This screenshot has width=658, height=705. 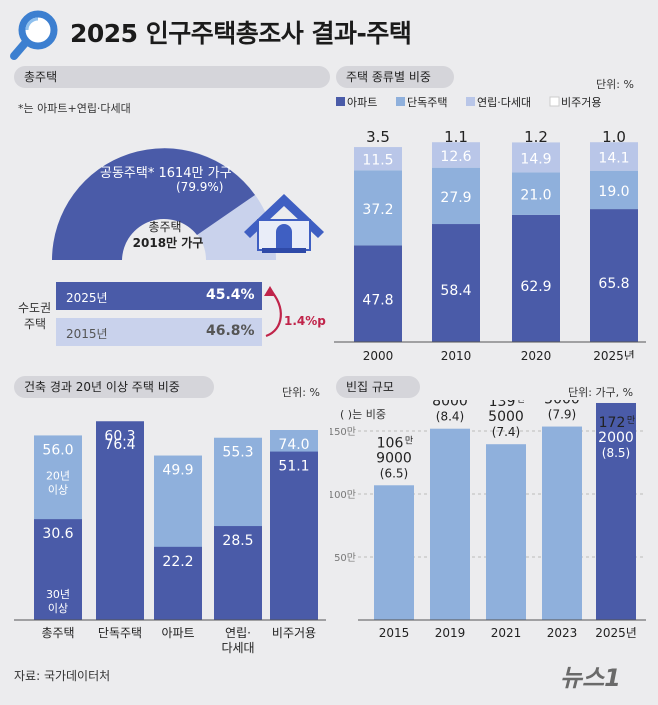 I want to click on panel-header-total: 총주택, so click(x=172, y=77).